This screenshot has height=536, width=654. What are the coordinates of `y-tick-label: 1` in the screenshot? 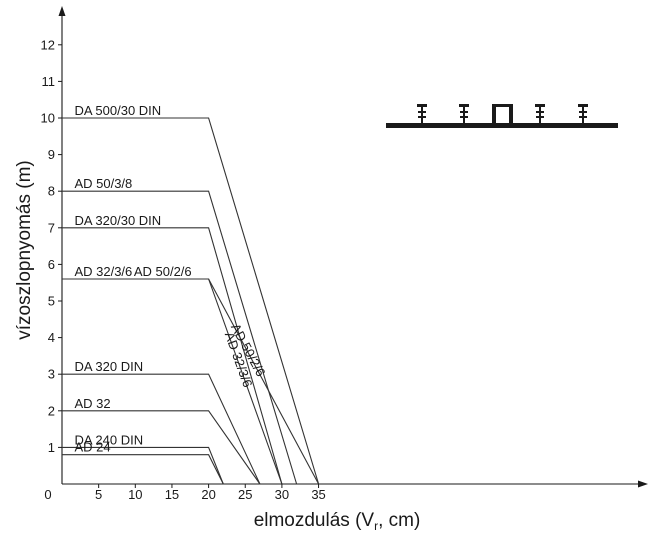 It's located at (51, 447).